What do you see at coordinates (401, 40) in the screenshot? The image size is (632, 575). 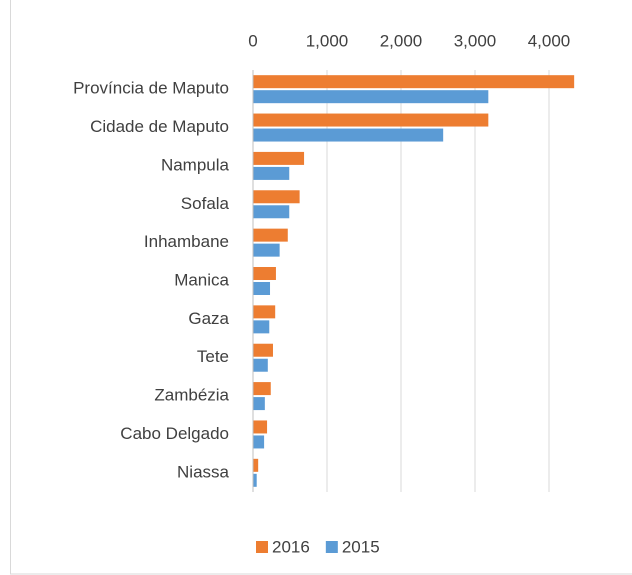 I see `x-tick-label: 2,000` at bounding box center [401, 40].